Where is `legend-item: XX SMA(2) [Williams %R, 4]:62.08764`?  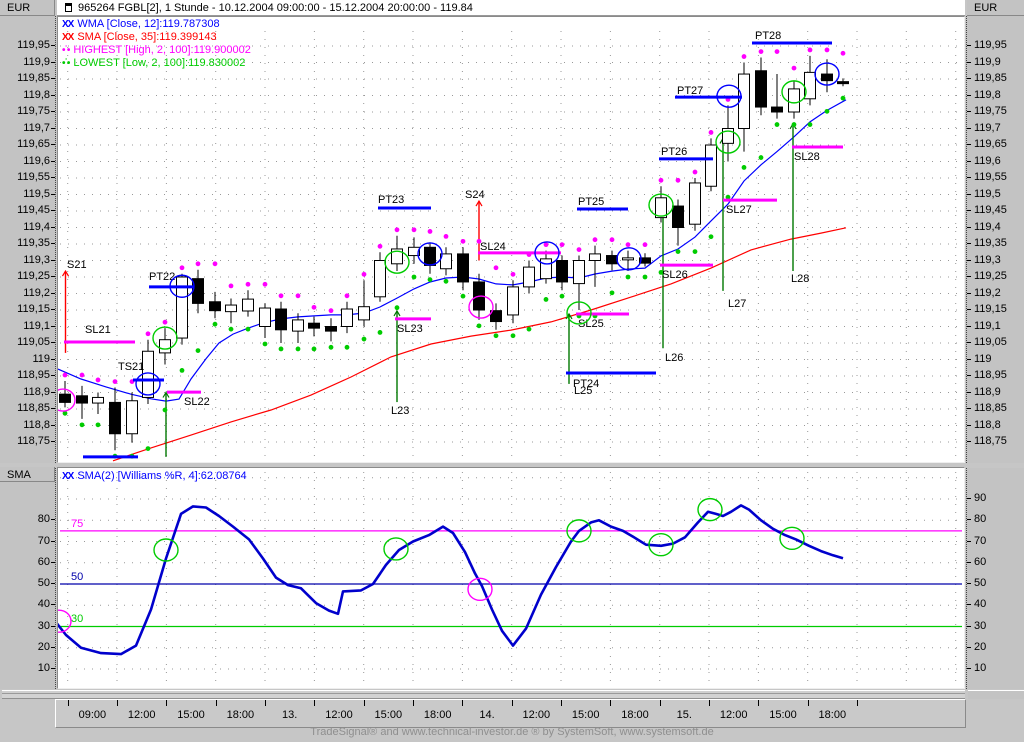 legend-item: XX SMA(2) [Williams %R, 4]:62.08764 is located at coordinates (154, 476).